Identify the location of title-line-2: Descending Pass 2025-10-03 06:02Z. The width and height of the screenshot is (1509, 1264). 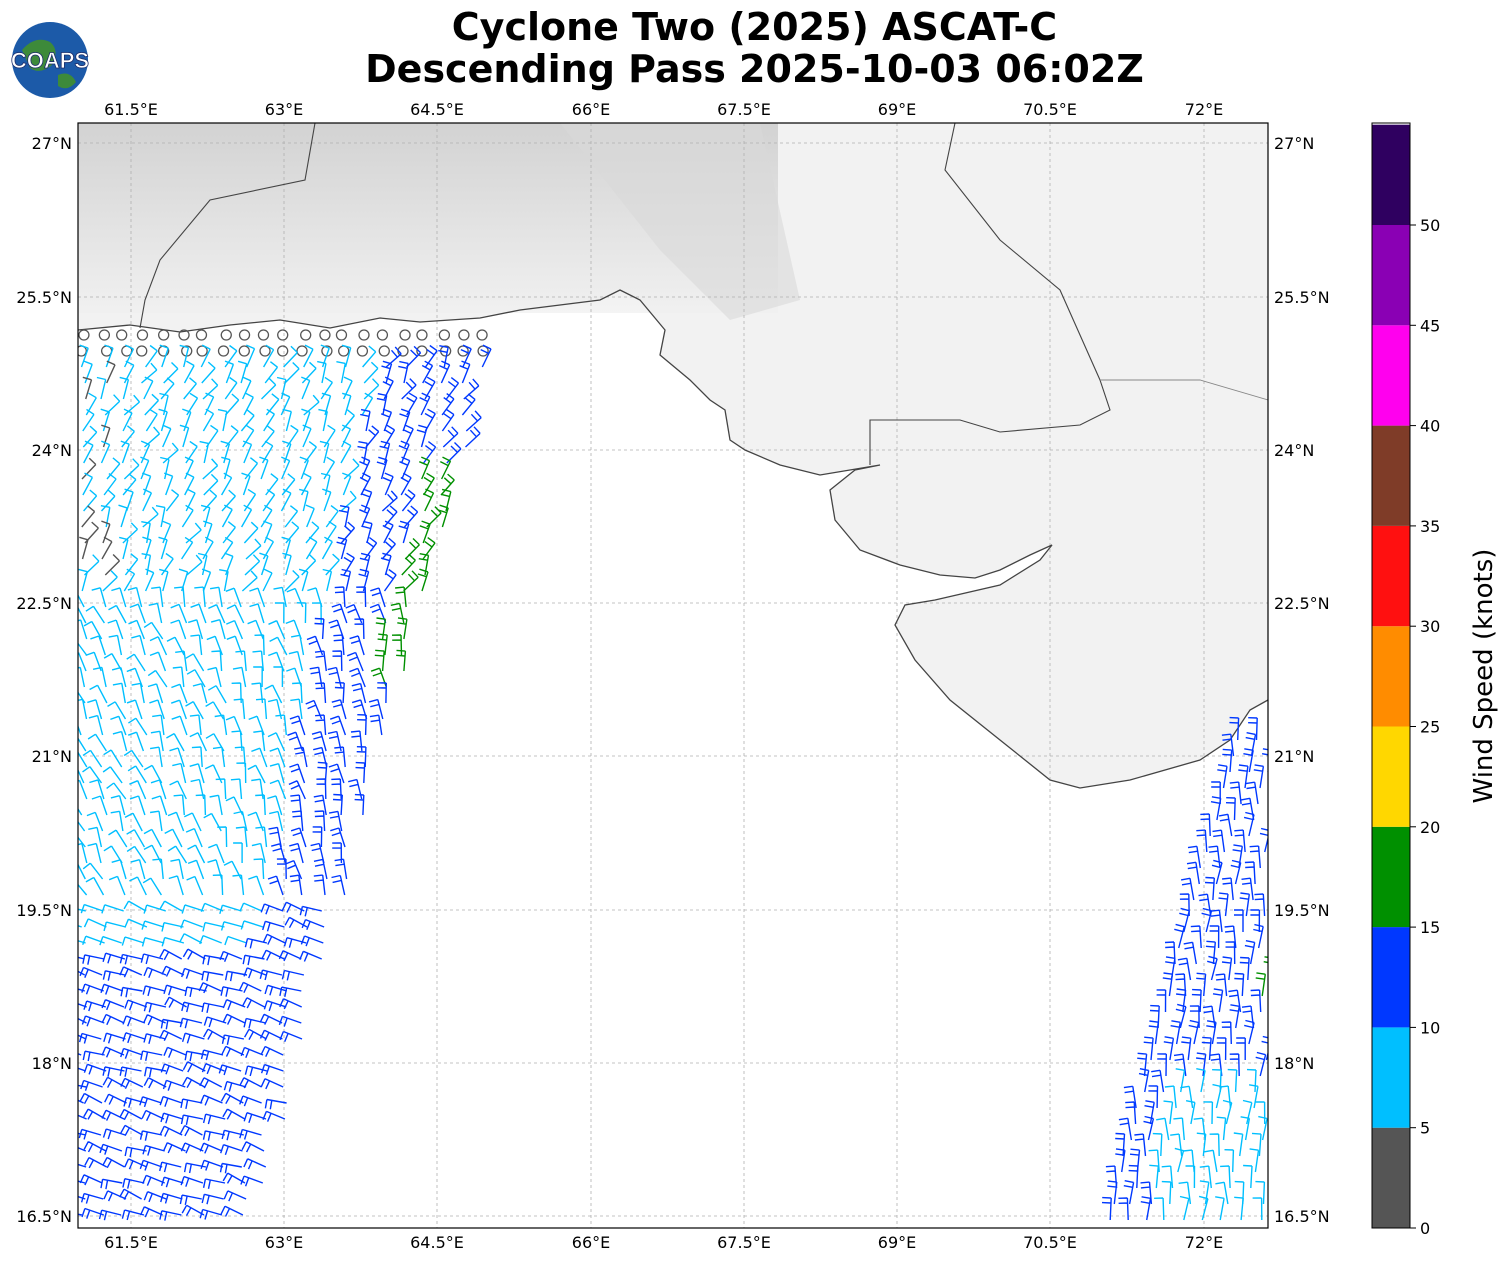
(754, 69).